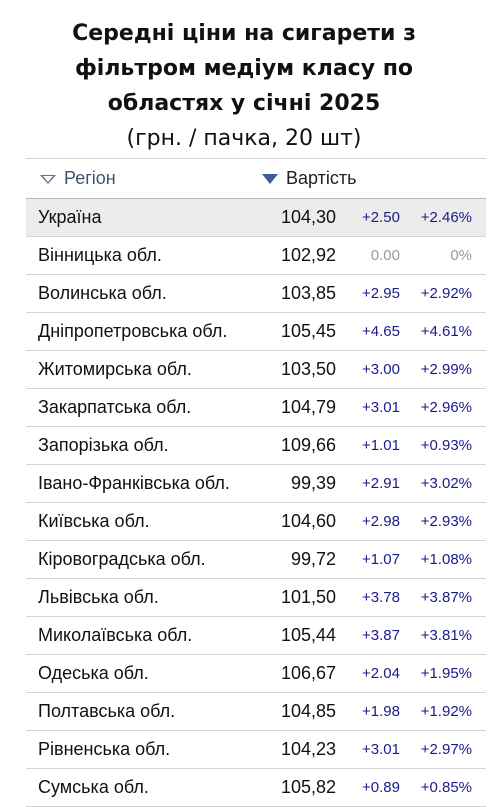 This screenshot has width=488, height=807. Describe the element at coordinates (244, 103) in the screenshot. I see `title-line: областях у січні 2025` at that location.